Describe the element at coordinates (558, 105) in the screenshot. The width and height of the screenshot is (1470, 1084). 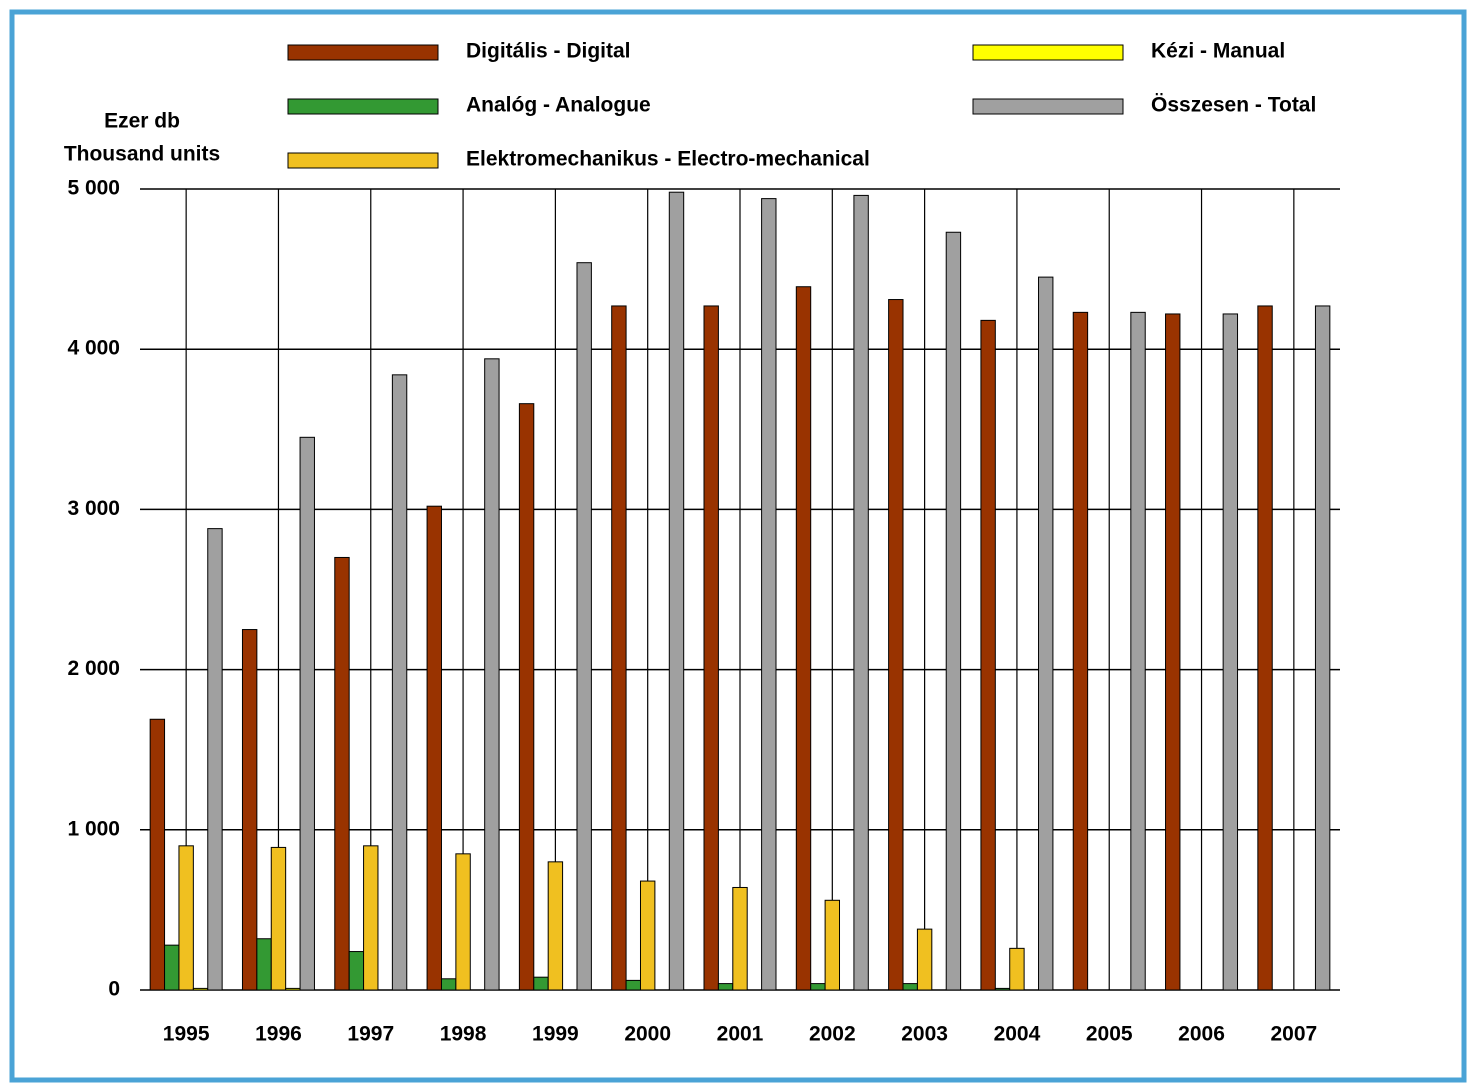
I see `legend-label: Analóg - Analogue` at that location.